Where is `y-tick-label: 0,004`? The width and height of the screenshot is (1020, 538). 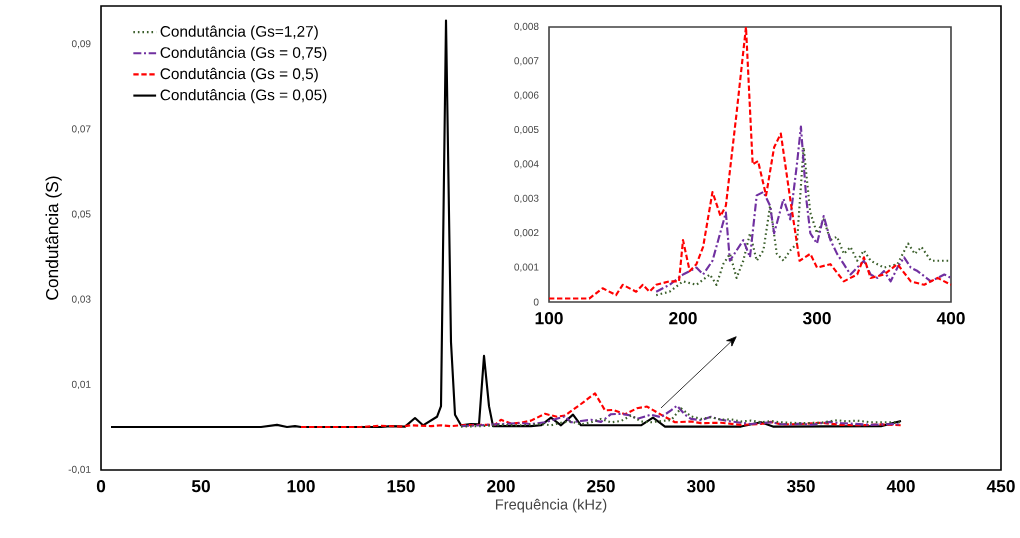 y-tick-label: 0,004 is located at coordinates (526, 164).